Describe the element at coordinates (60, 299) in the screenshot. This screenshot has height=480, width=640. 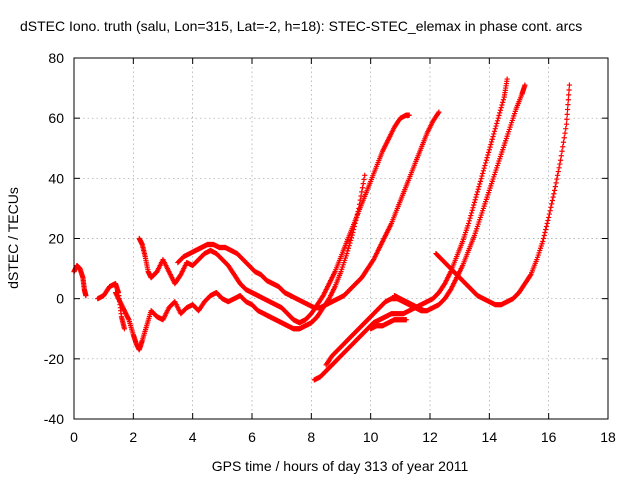
I see `y-tick-label: 0` at that location.